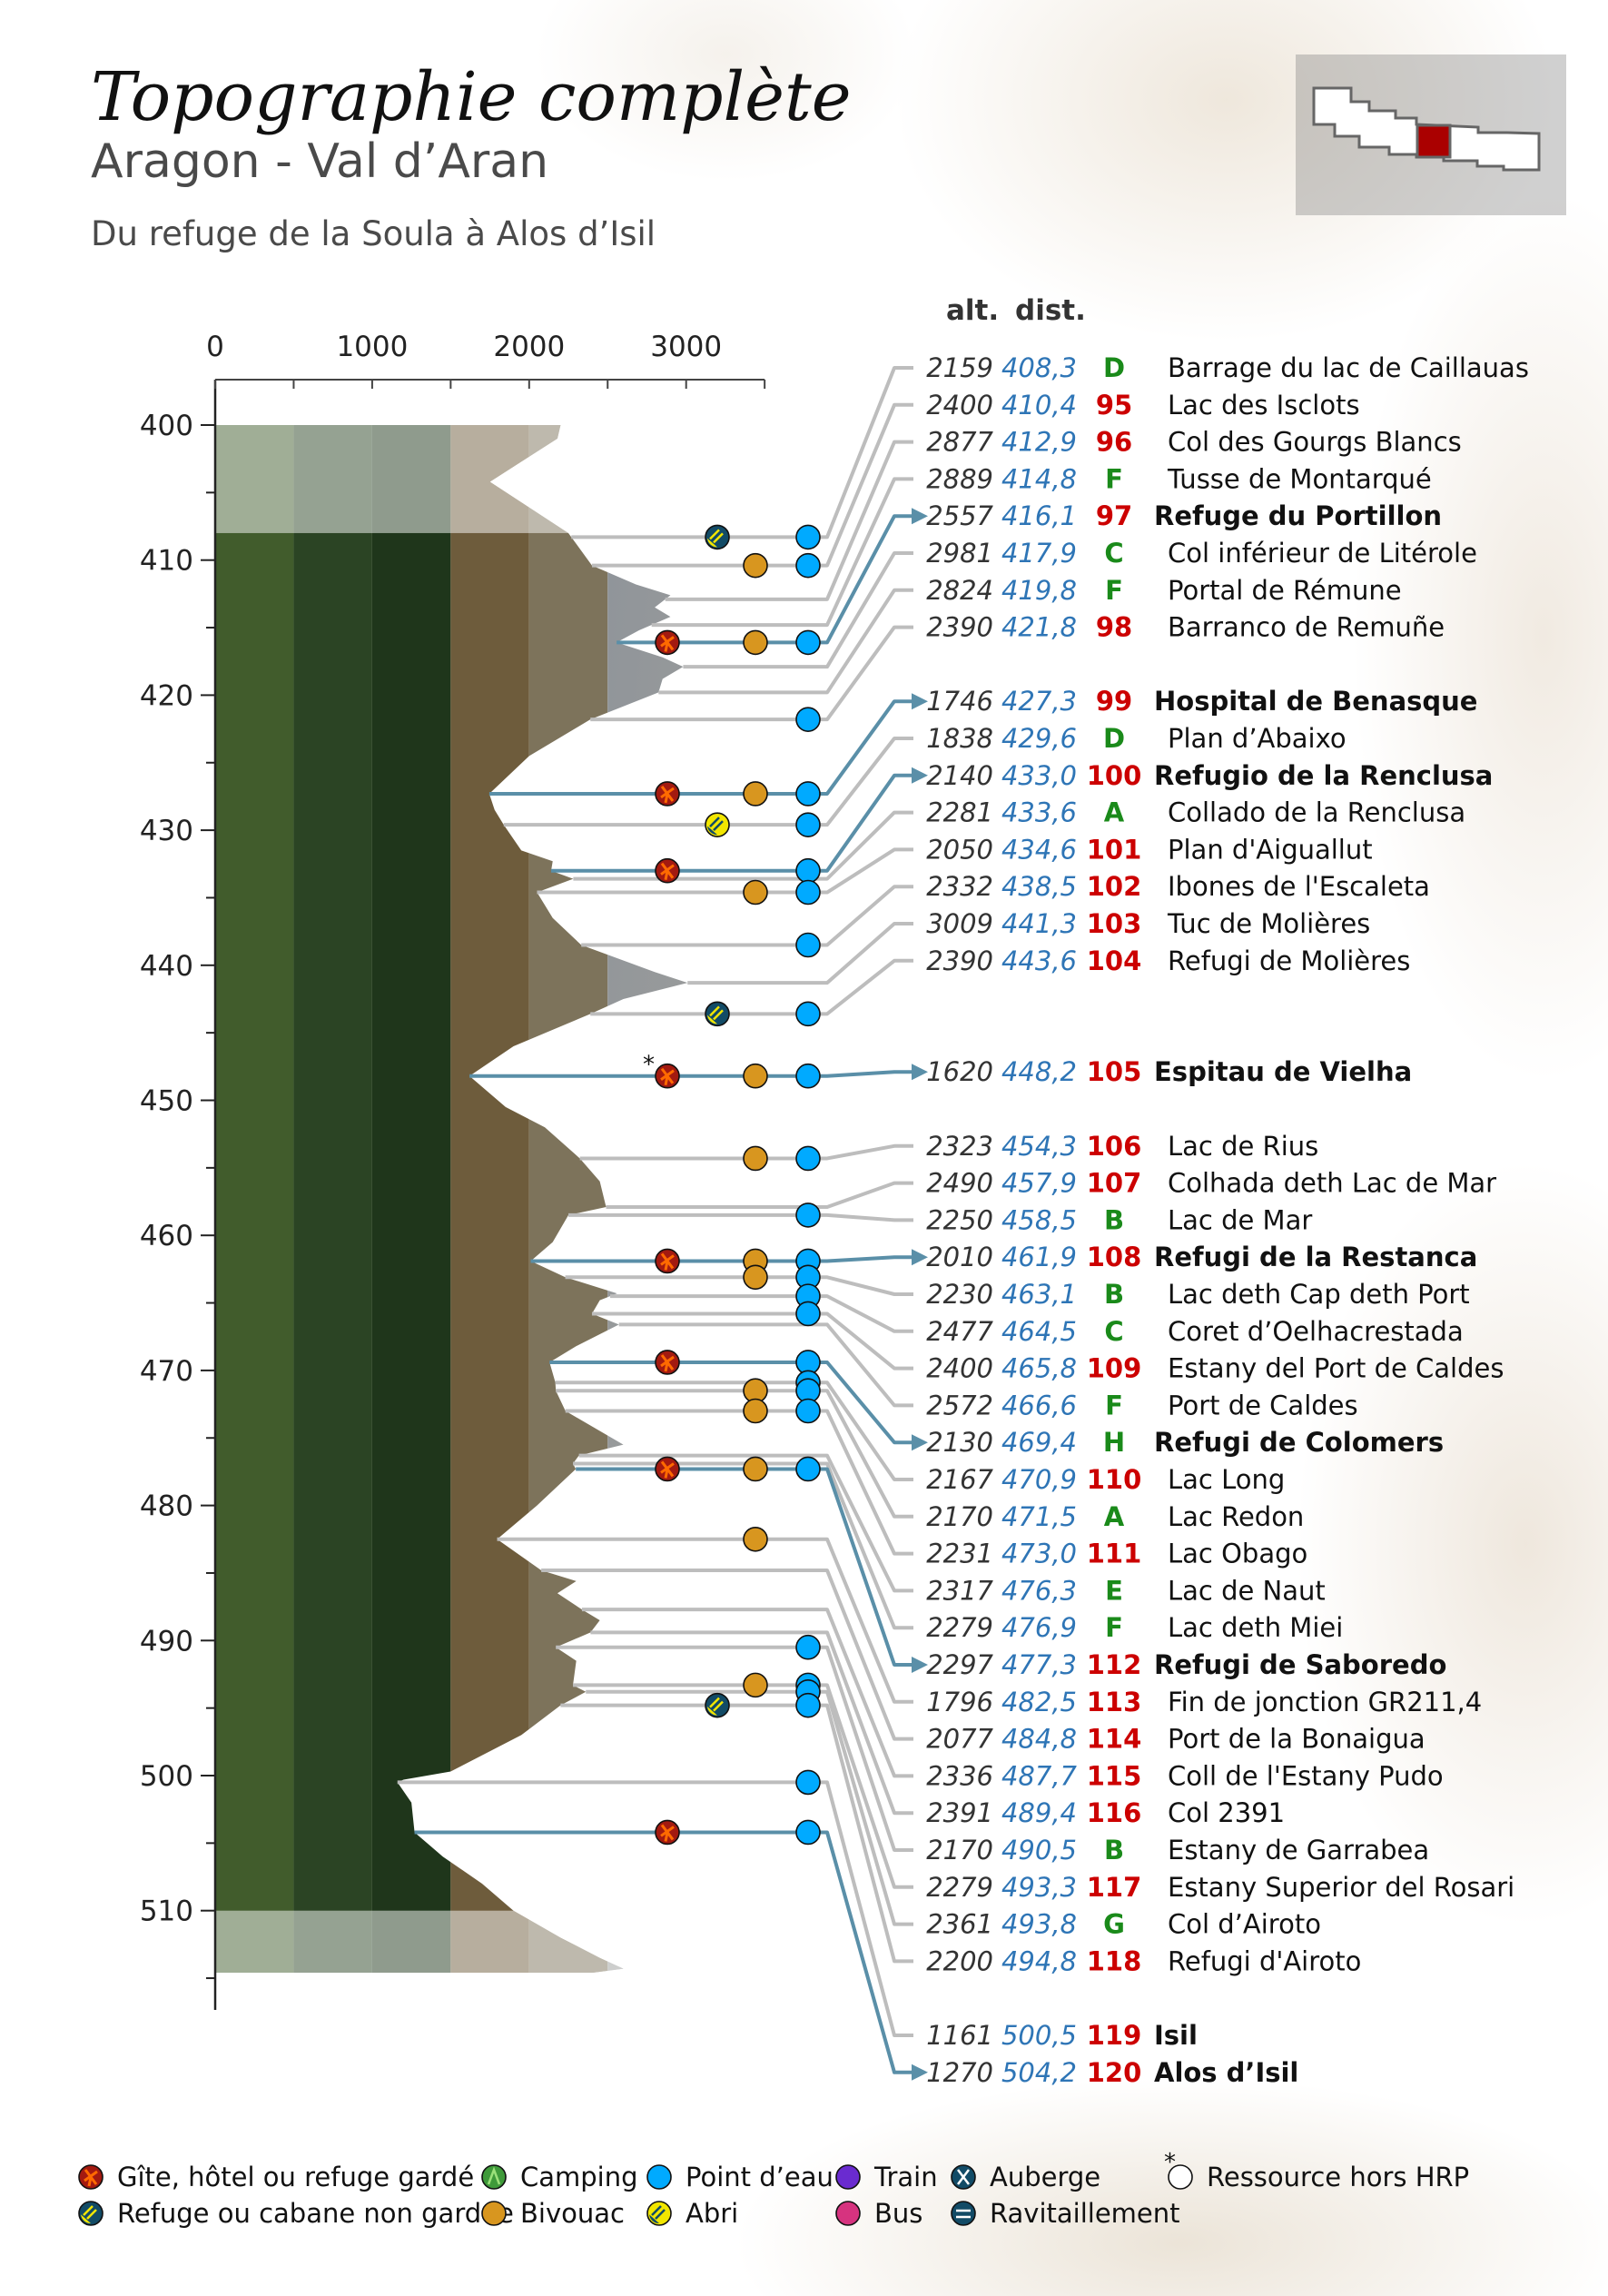  What do you see at coordinates (1211, 1183) in the screenshot?
I see `waypoint-row: 2490 457,9 107 Colhada deth Lac de Mar` at bounding box center [1211, 1183].